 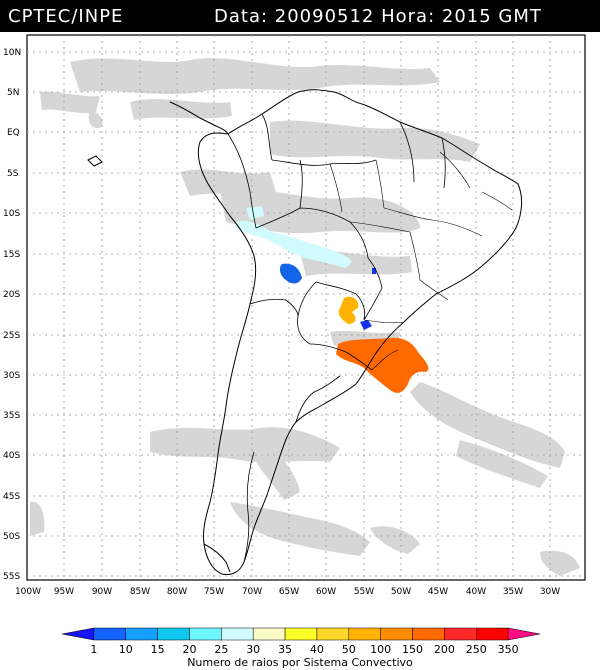 I want to click on lightning-systems, so click(x=332, y=299).